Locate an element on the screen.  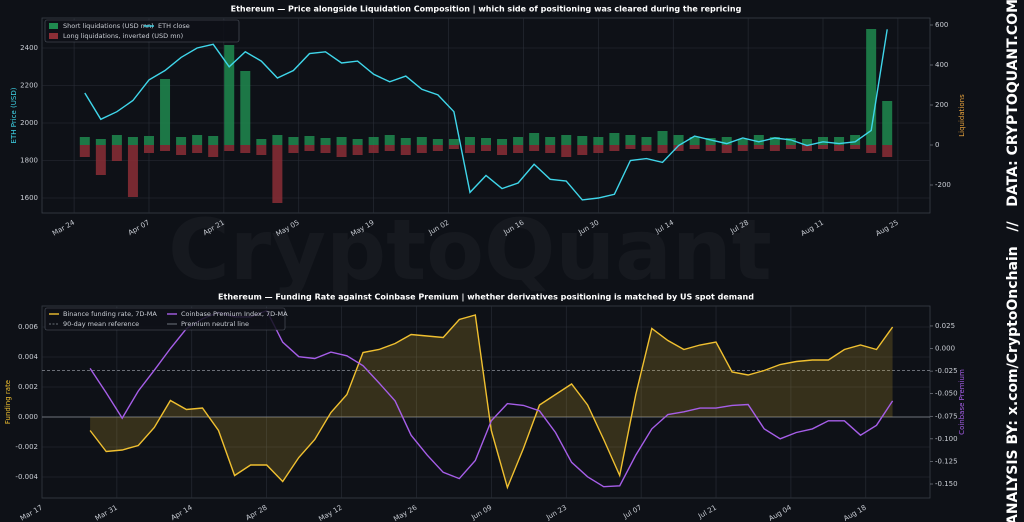
y-tick-label: -0.002 is located at coordinates (26, 447).